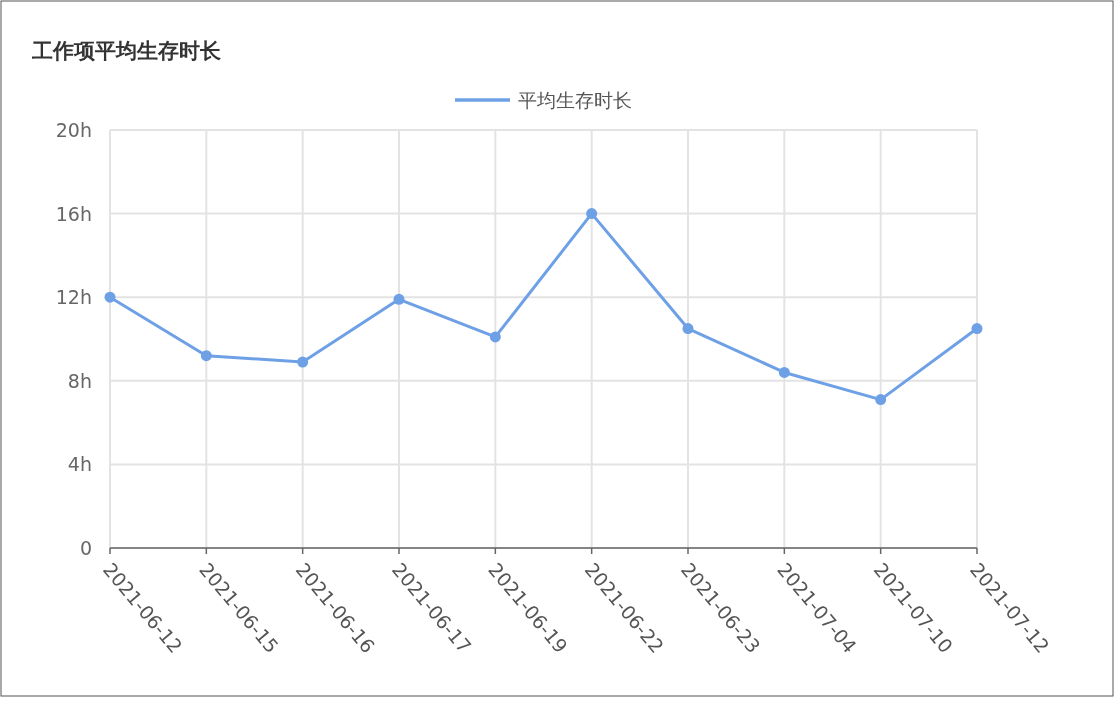  What do you see at coordinates (575, 100) in the screenshot?
I see `legend-label: 平均生存时长` at bounding box center [575, 100].